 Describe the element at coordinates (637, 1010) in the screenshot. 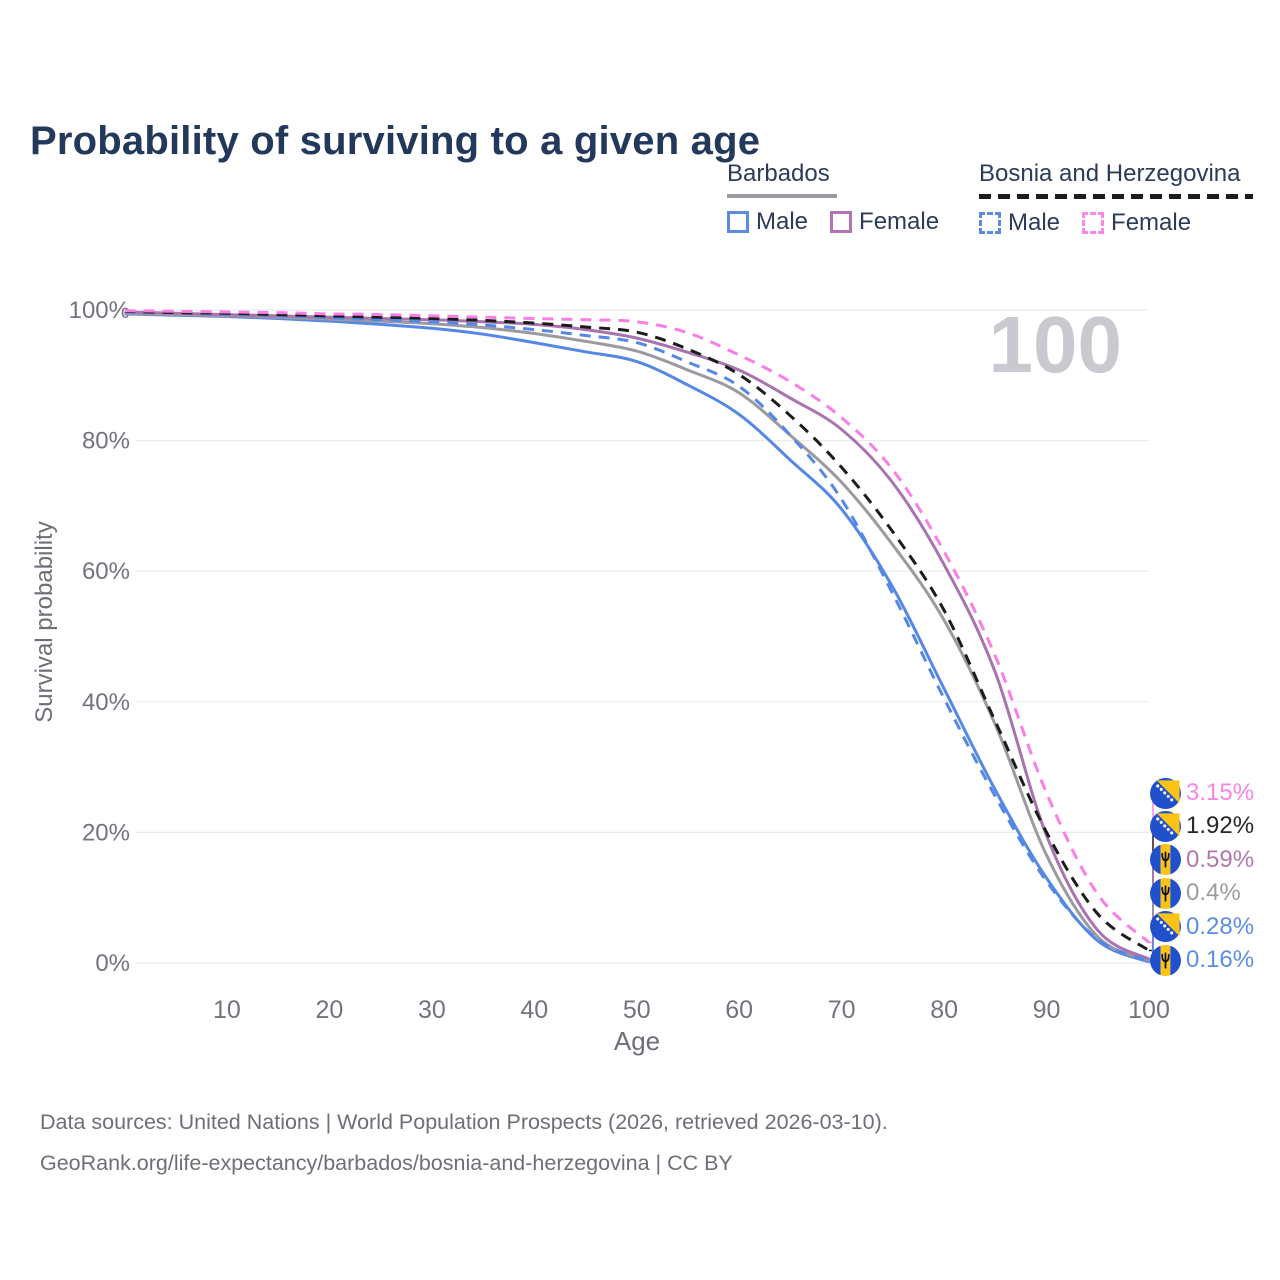

I see `x-tick-label: 50` at that location.